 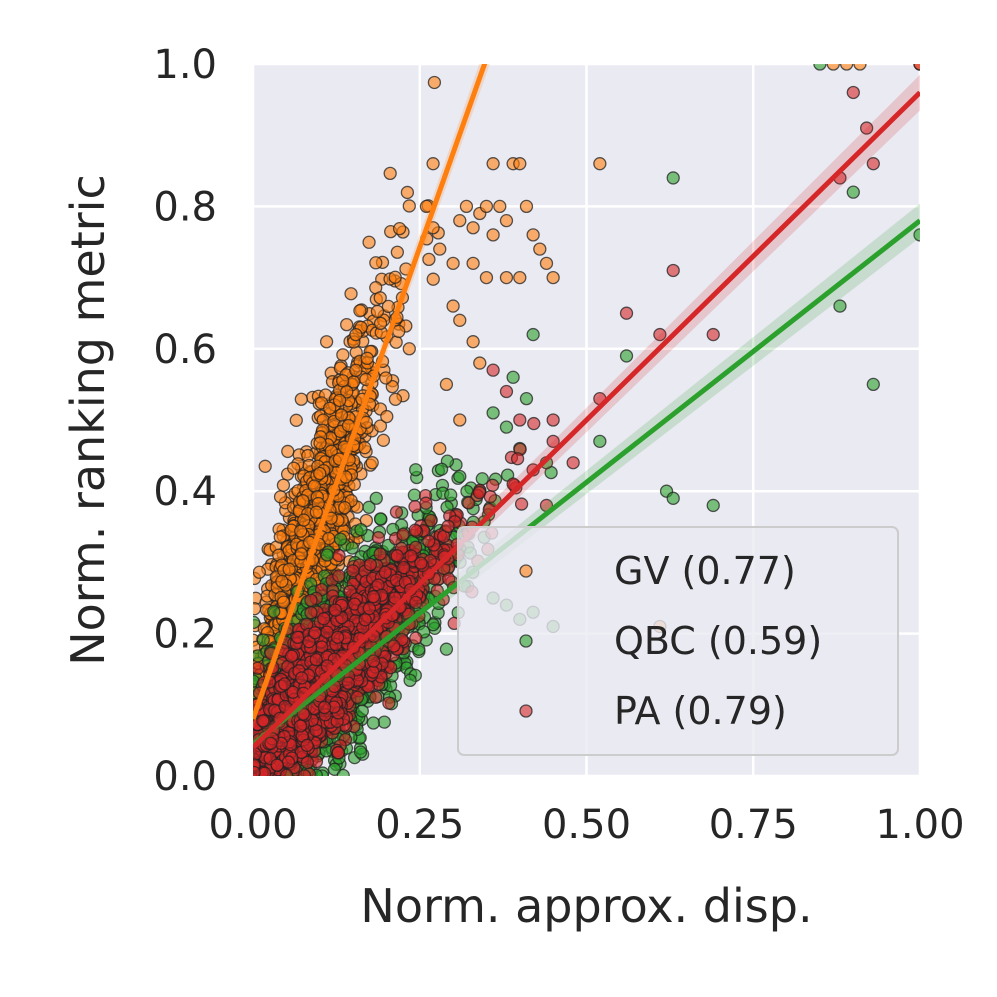 I want to click on y-tick-label: 1.0, so click(x=185, y=65).